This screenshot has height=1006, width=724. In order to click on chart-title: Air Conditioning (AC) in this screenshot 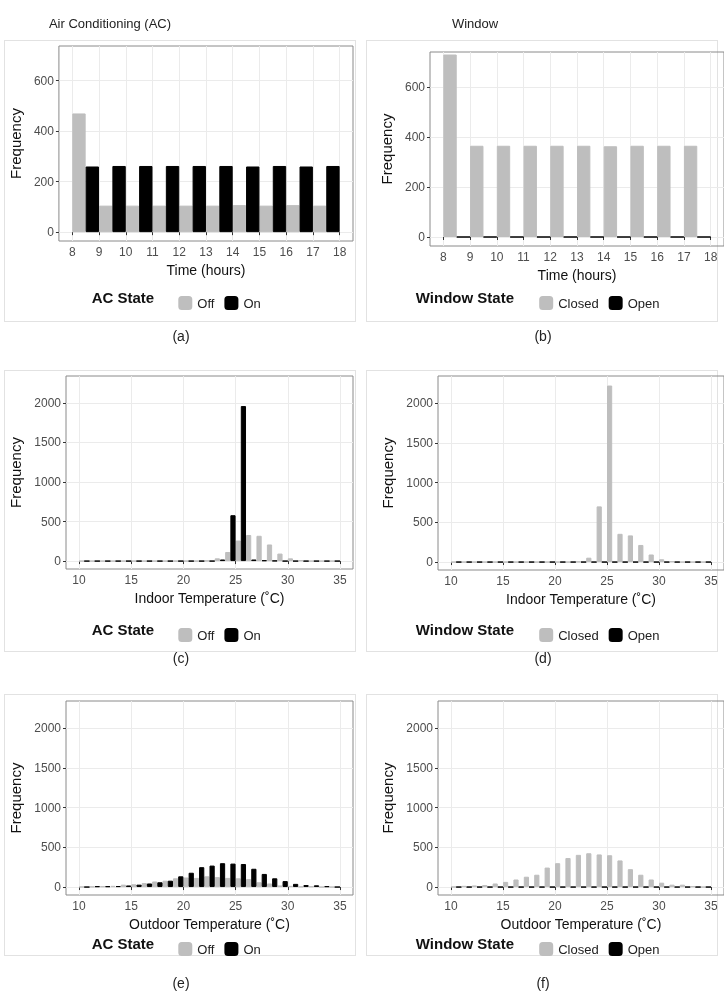, I will do `click(110, 23)`.